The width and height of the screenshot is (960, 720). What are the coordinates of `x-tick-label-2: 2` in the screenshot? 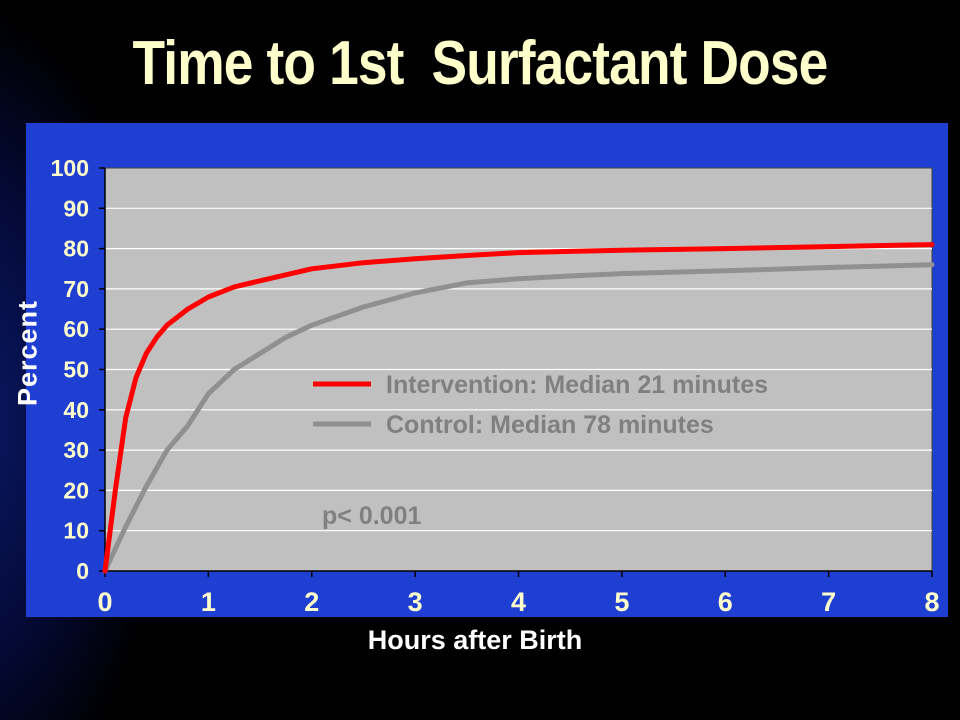 It's located at (311, 602).